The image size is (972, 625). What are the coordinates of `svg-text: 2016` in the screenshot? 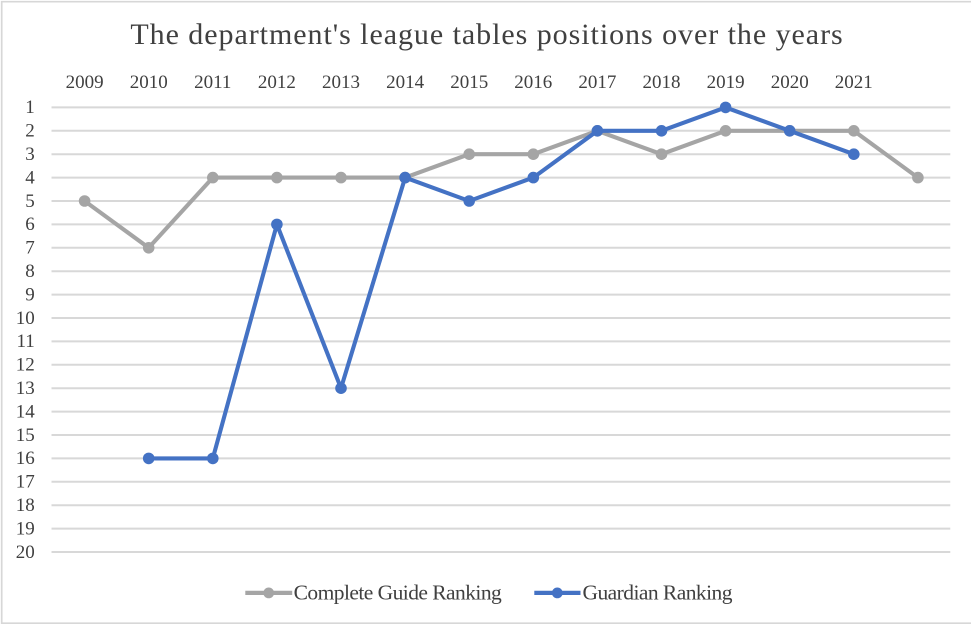 It's located at (533, 82).